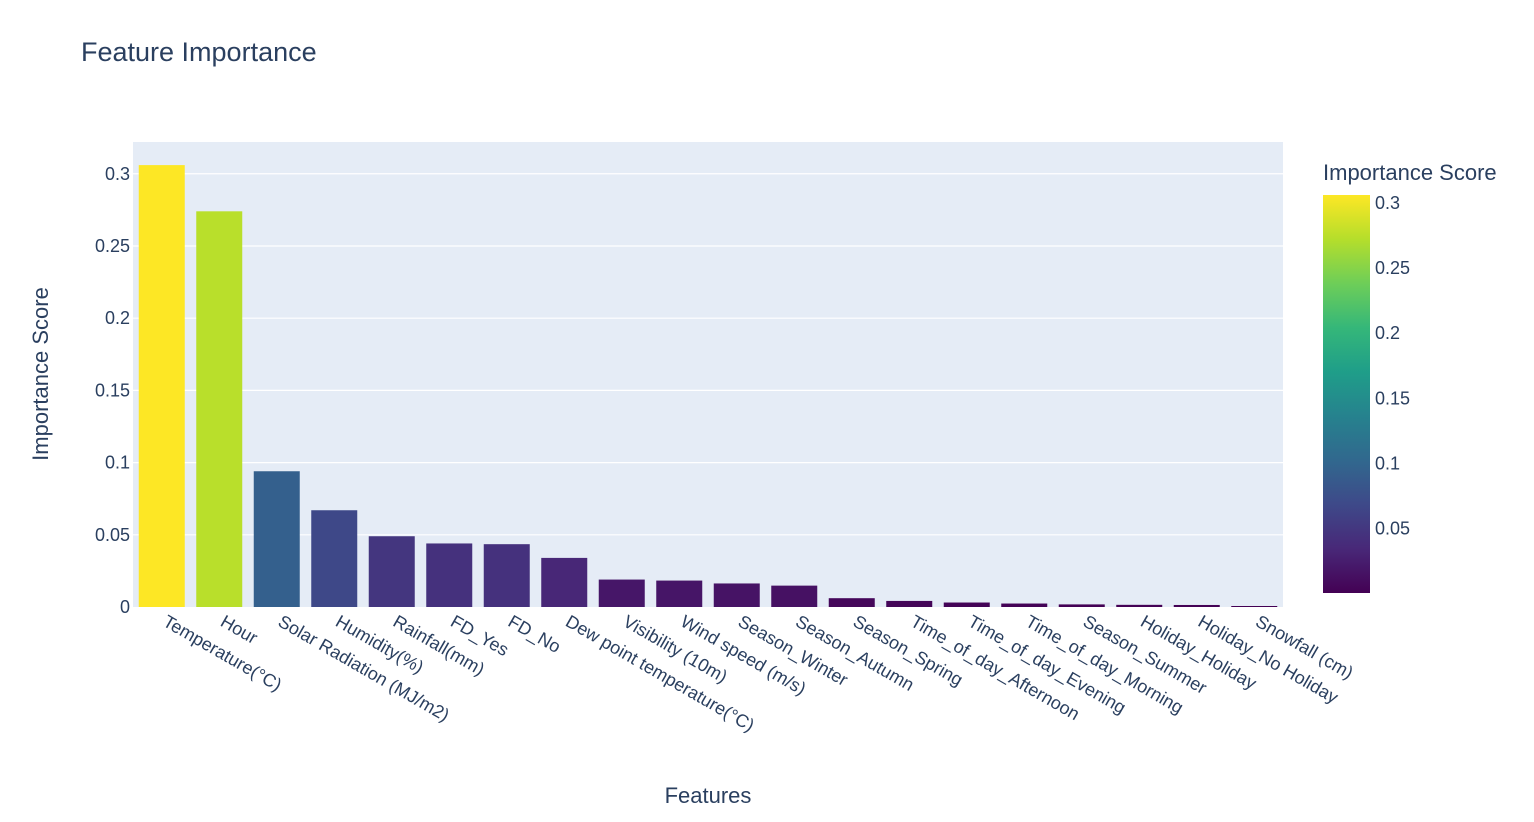 This screenshot has width=1534, height=822. Describe the element at coordinates (708, 795) in the screenshot. I see `x-axis-label: Features` at that location.